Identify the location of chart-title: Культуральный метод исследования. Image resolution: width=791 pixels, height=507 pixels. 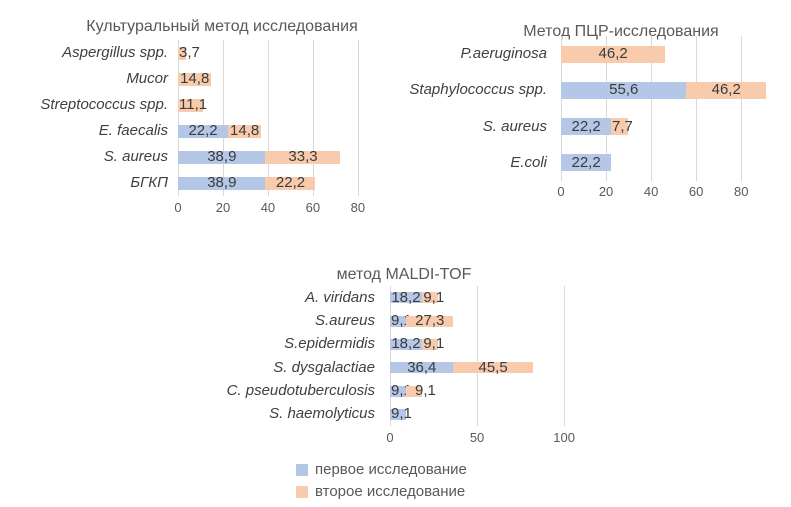
(222, 26).